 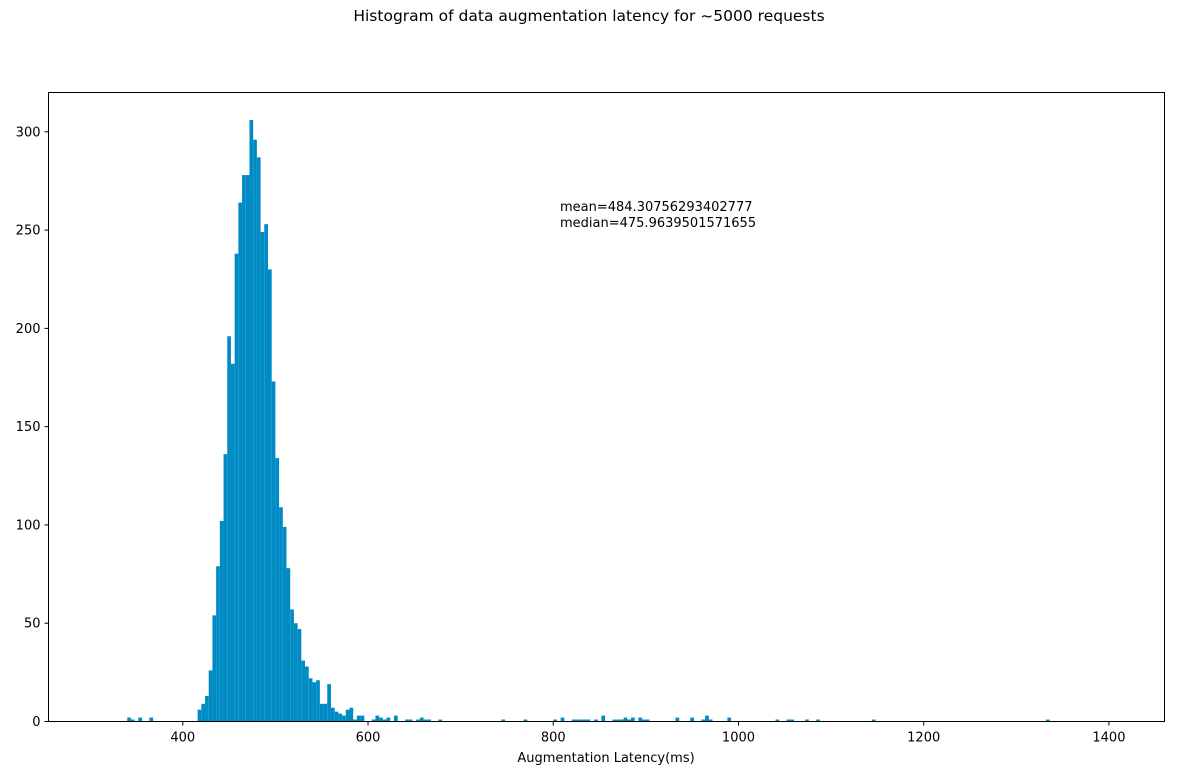 I want to click on x-tick-label: 600, so click(x=368, y=738).